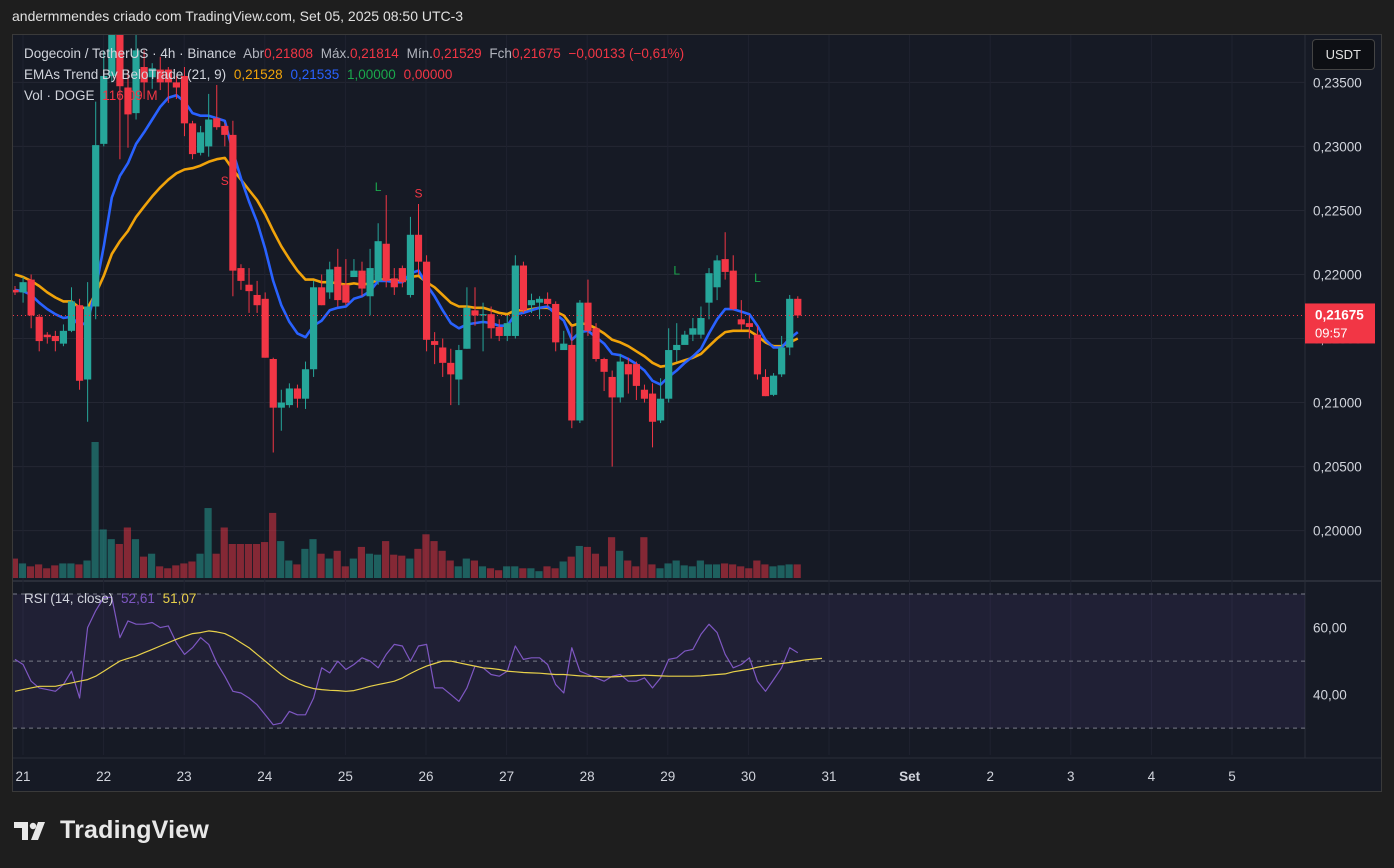 The height and width of the screenshot is (868, 1394). Describe the element at coordinates (125, 74) in the screenshot. I see `legend-ema-name: EMAs Trend By BeloTrade (21, 9)` at that location.